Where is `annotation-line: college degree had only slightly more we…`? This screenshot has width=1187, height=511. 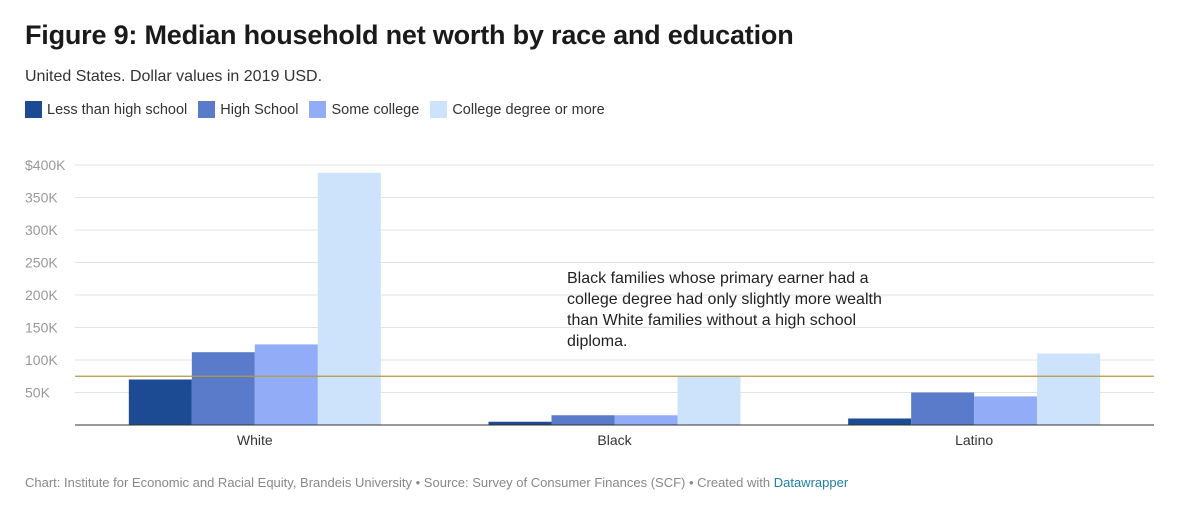
annotation-line: college degree had only slightly more we… is located at coordinates (724, 299).